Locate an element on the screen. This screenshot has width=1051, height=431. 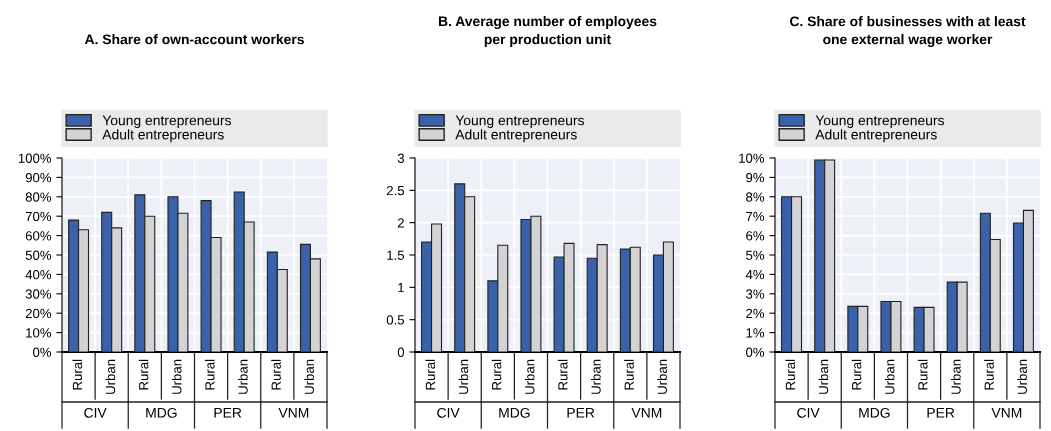
y-tick-label: 30% is located at coordinates (38, 294).